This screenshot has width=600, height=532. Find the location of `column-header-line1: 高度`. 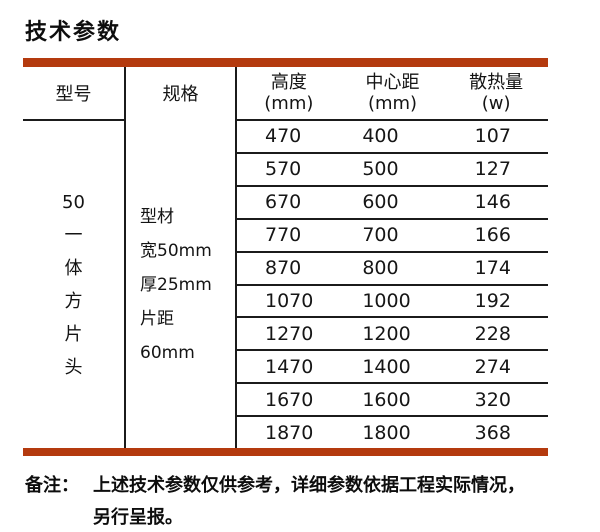

column-header-line1: 高度 is located at coordinates (288, 82).